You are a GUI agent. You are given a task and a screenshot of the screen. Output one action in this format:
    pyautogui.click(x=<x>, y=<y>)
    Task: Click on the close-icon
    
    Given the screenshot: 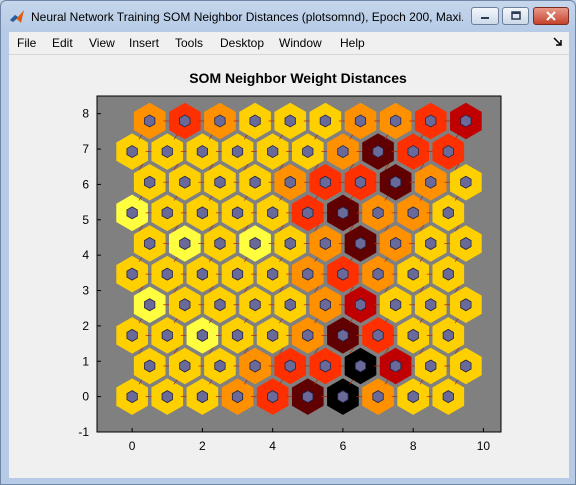 What is the action you would take?
    pyautogui.click(x=551, y=16)
    